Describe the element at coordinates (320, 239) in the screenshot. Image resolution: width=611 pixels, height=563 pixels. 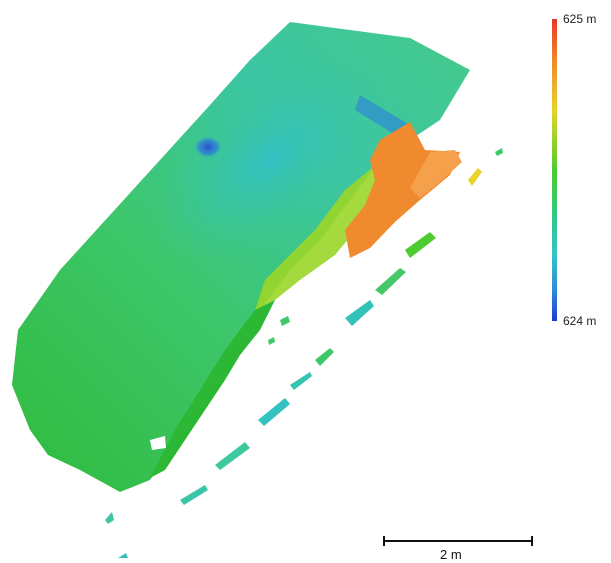
I see `yellow-green-band` at that location.